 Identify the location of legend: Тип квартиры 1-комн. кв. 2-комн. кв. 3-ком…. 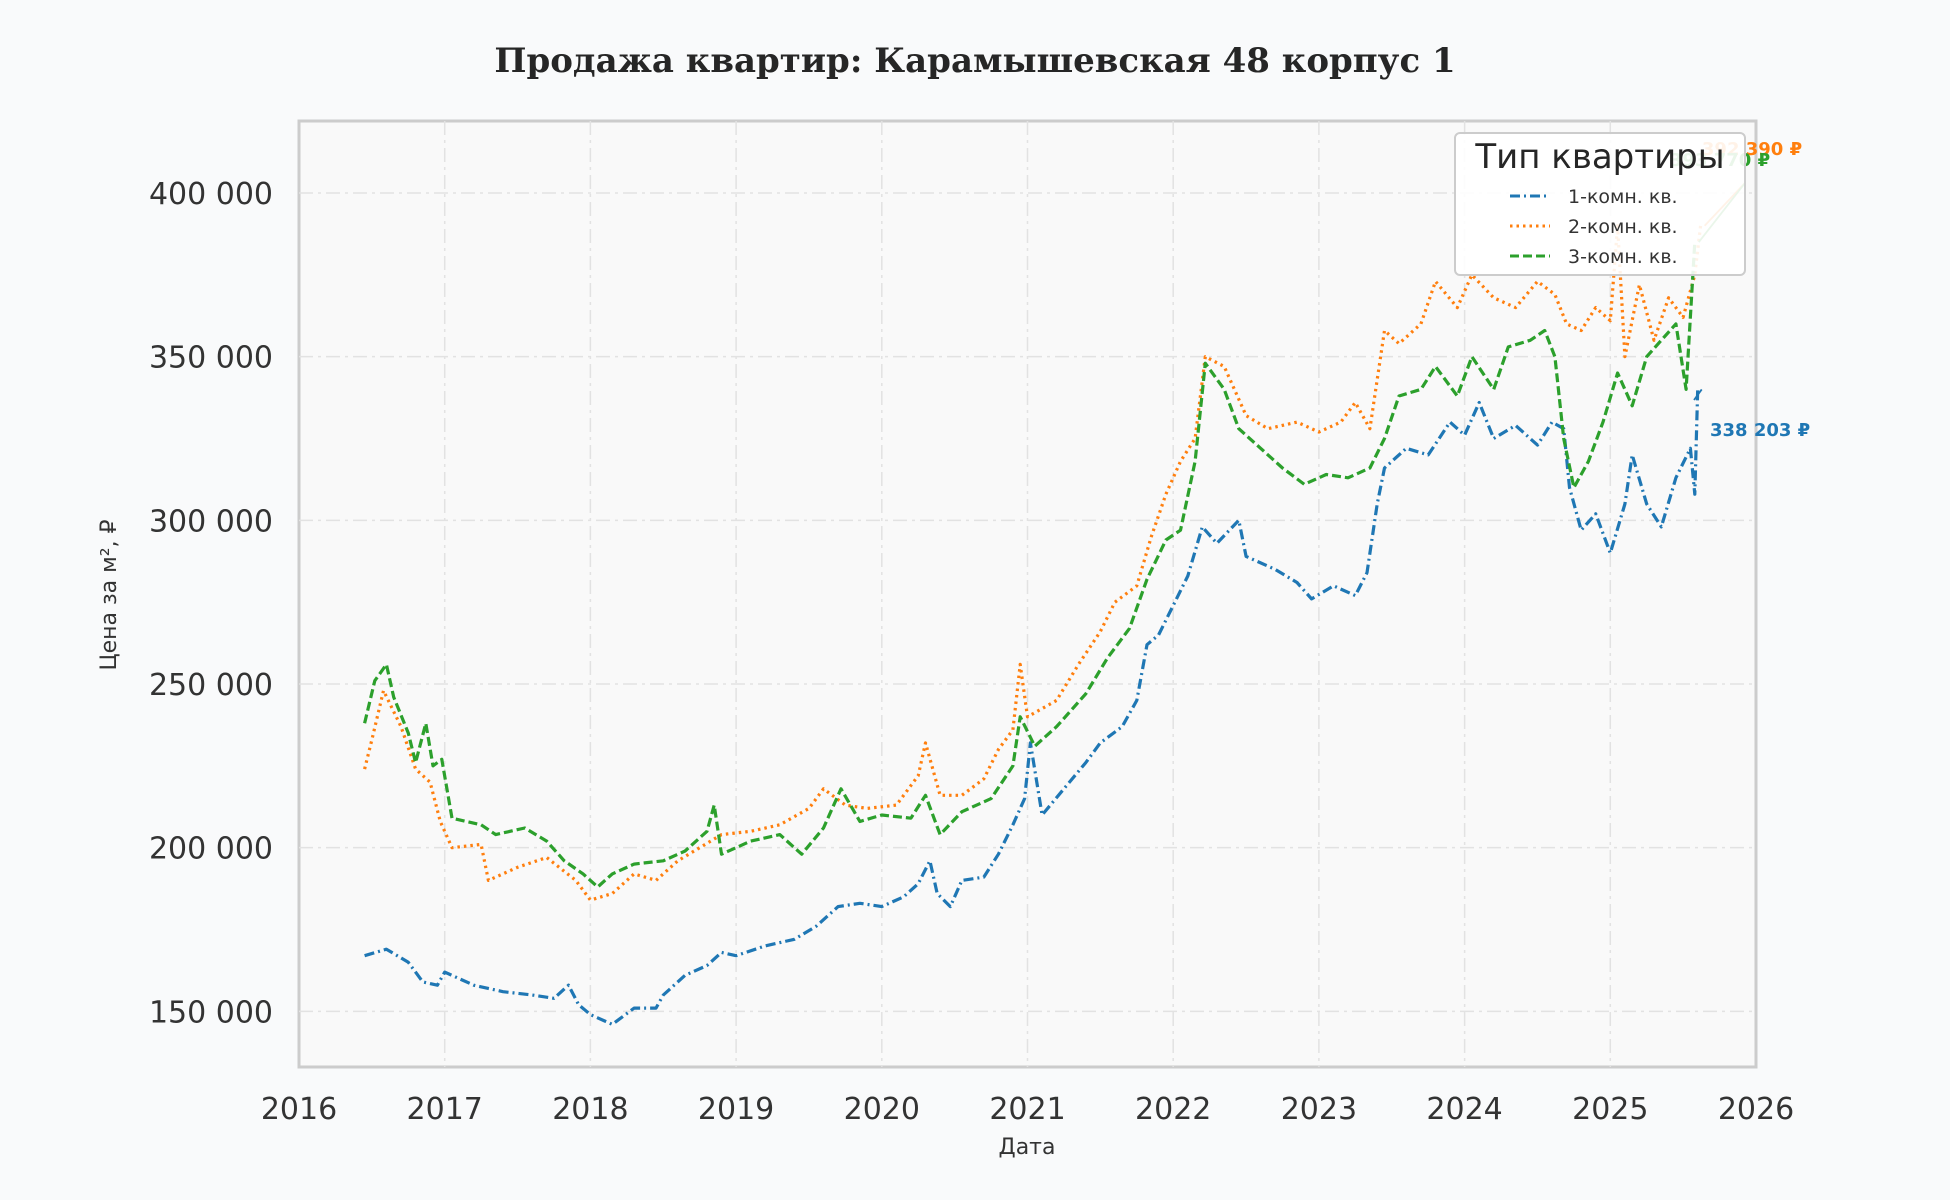
(1600, 204).